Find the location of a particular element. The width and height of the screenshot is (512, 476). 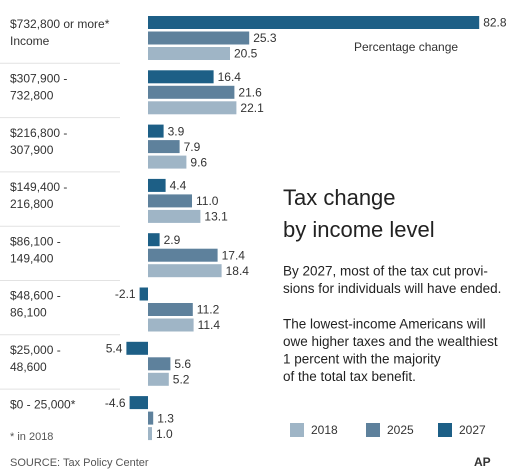

value-label: 20.5 is located at coordinates (246, 54).